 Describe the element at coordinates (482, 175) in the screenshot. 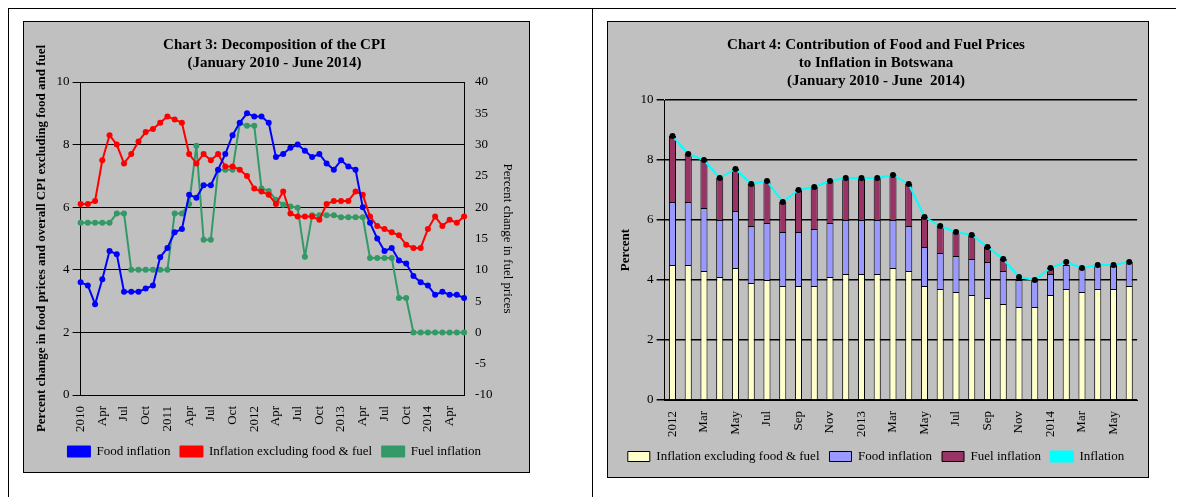

I see `y2-tick-label: 25` at that location.